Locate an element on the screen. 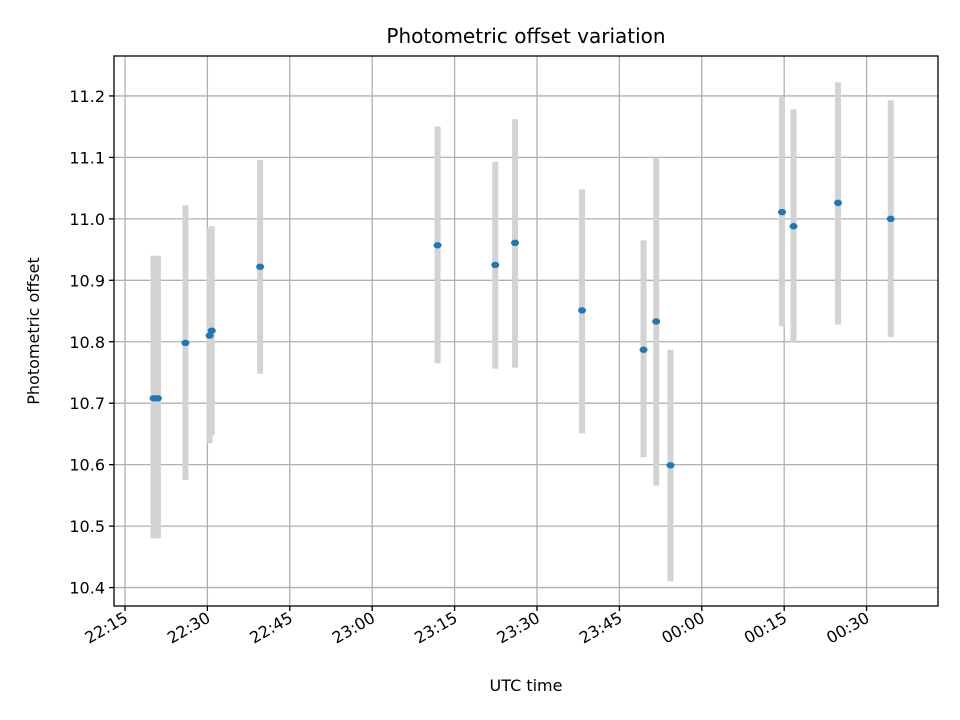 This screenshot has height=720, width=960. y-tick-label: 10.5 is located at coordinates (87, 526).